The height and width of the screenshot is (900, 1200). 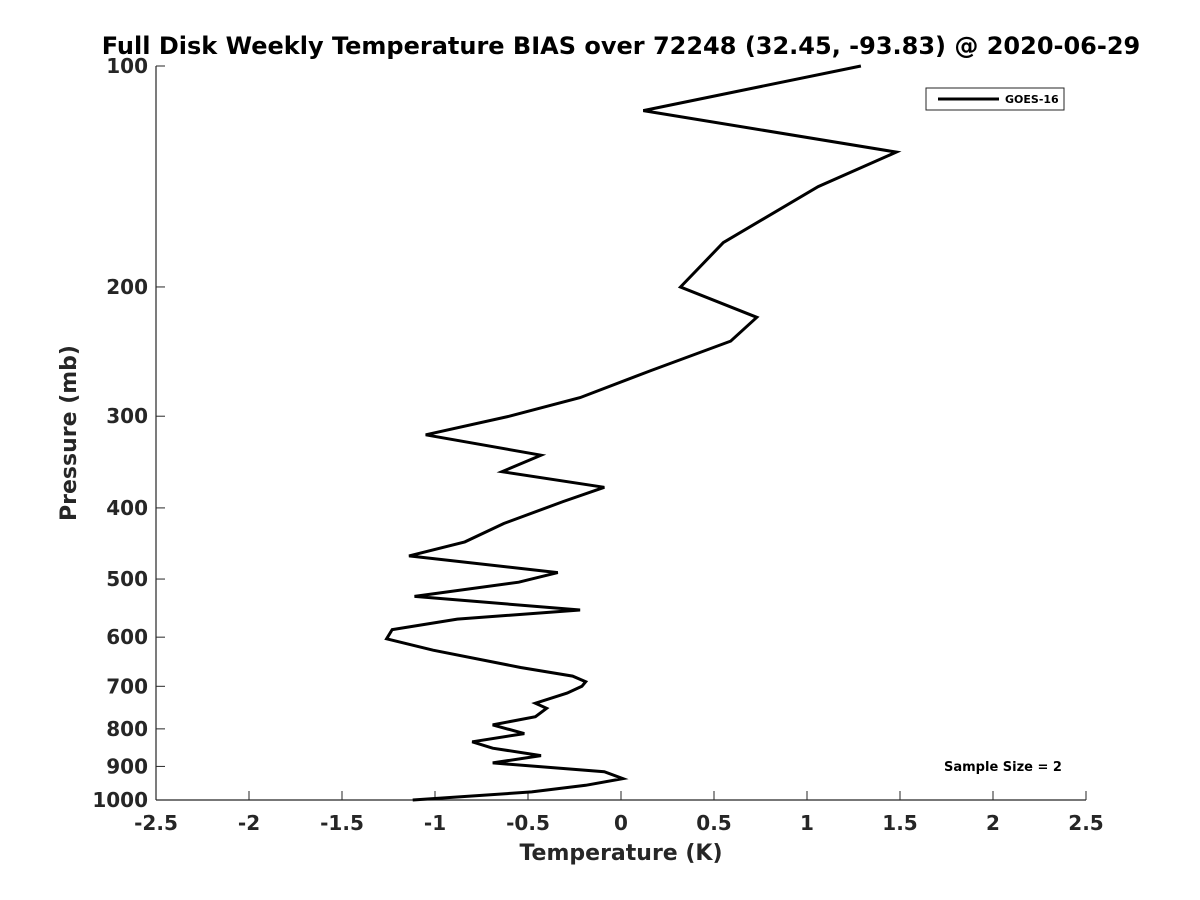 I want to click on y-tick-label-400: 400, so click(x=127, y=508).